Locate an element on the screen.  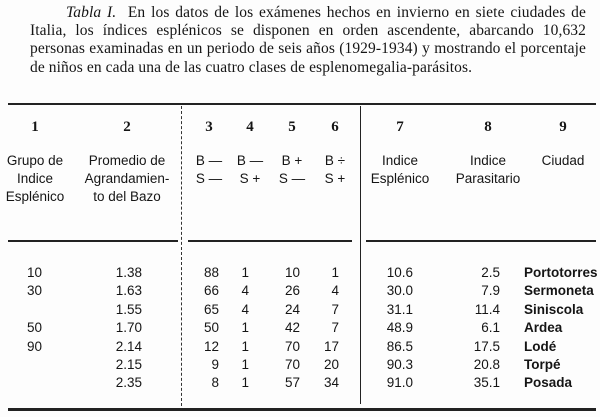
column-number: 2 is located at coordinates (127, 127).